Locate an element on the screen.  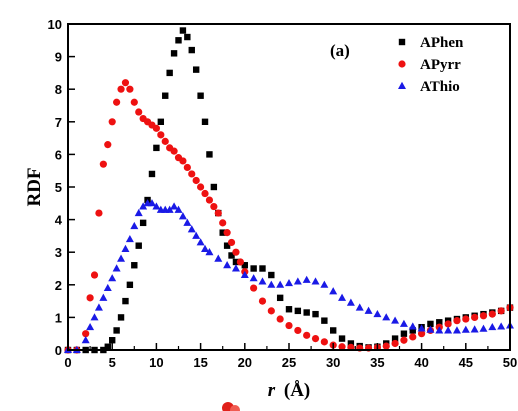
x-tick-label: 10 is located at coordinates (156, 362).